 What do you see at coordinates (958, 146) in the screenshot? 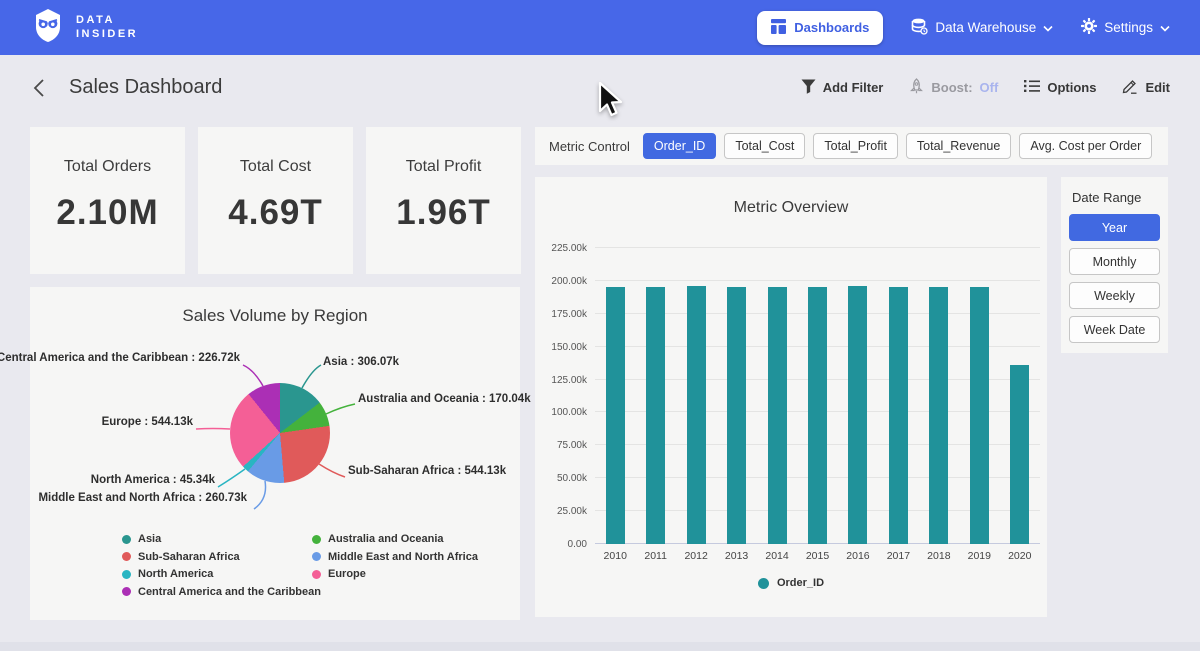
I see `metric-button-total-revenue: Total_Revenue` at bounding box center [958, 146].